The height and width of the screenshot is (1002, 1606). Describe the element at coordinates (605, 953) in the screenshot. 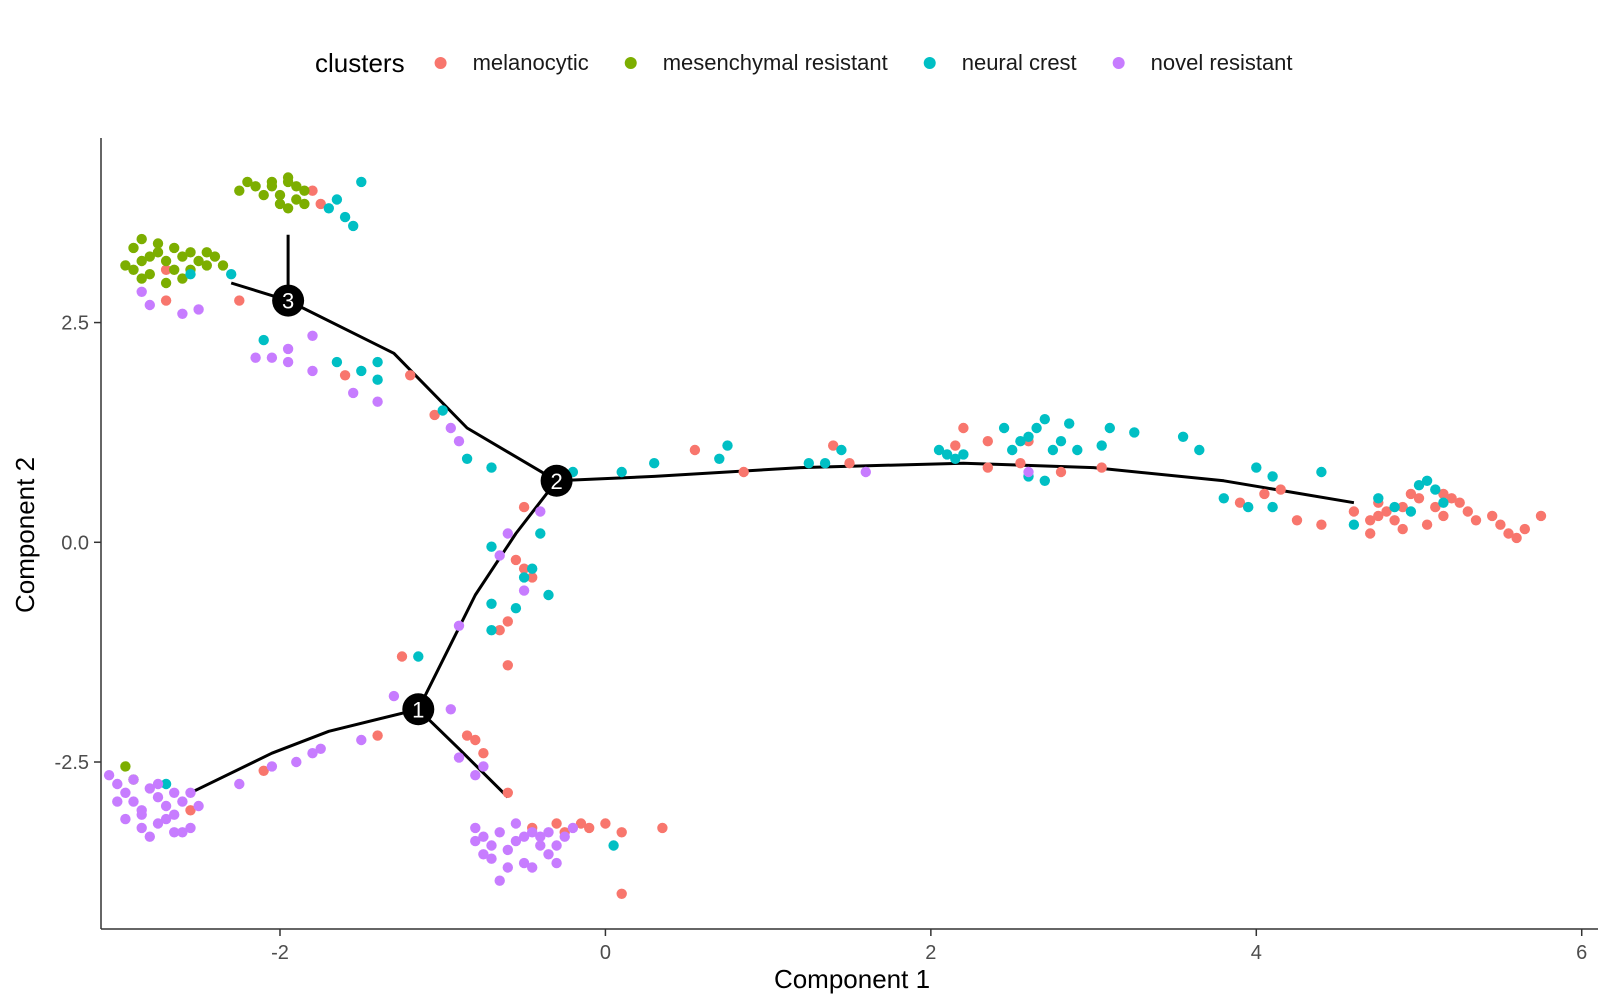

I see `x-tick-label: 0` at that location.